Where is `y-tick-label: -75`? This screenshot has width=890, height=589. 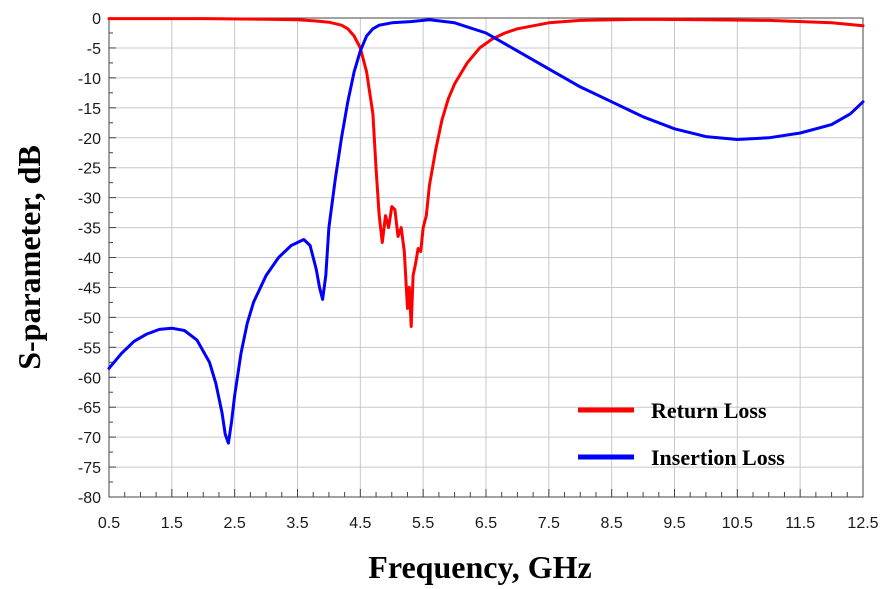 y-tick-label: -75 is located at coordinates (89, 468).